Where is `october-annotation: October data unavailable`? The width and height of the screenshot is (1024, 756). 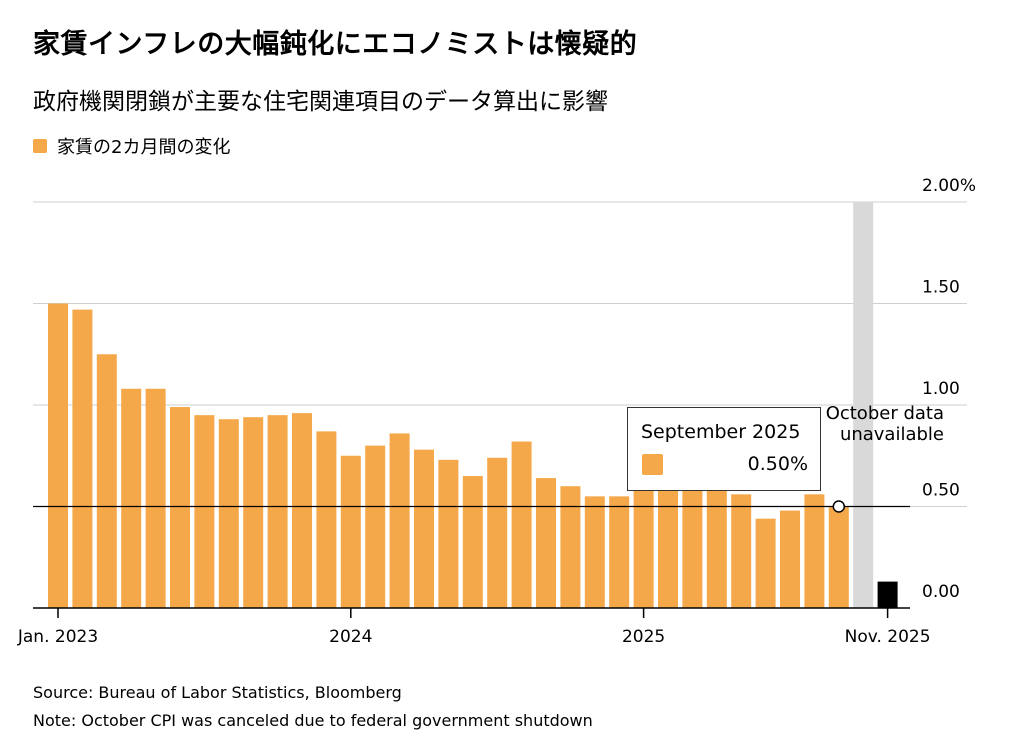
october-annotation: October data unavailable is located at coordinates (882, 424).